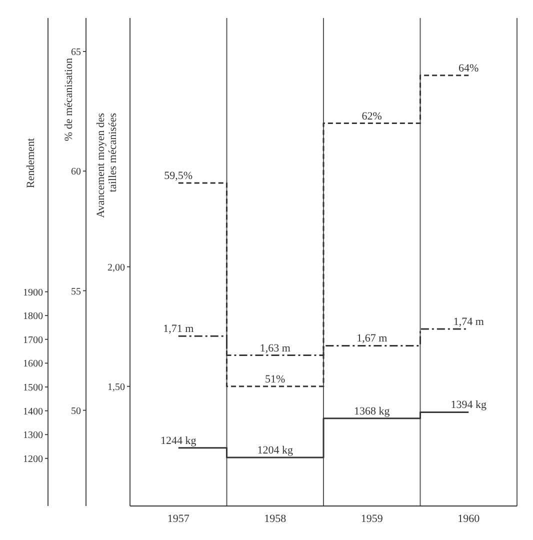  What do you see at coordinates (33, 459) in the screenshot?
I see `y3-tick-label: 1200` at bounding box center [33, 459].